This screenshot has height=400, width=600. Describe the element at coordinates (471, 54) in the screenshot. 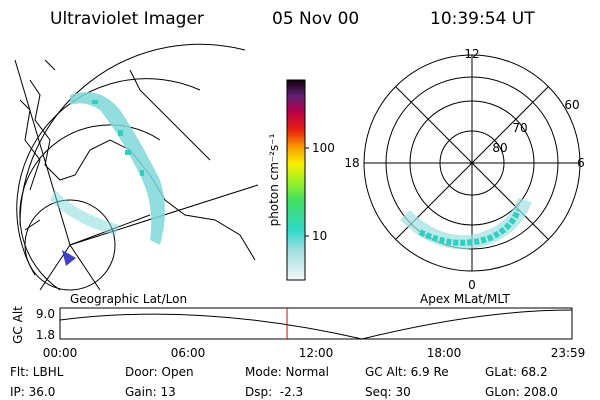

I see `mlt-label: 12` at that location.